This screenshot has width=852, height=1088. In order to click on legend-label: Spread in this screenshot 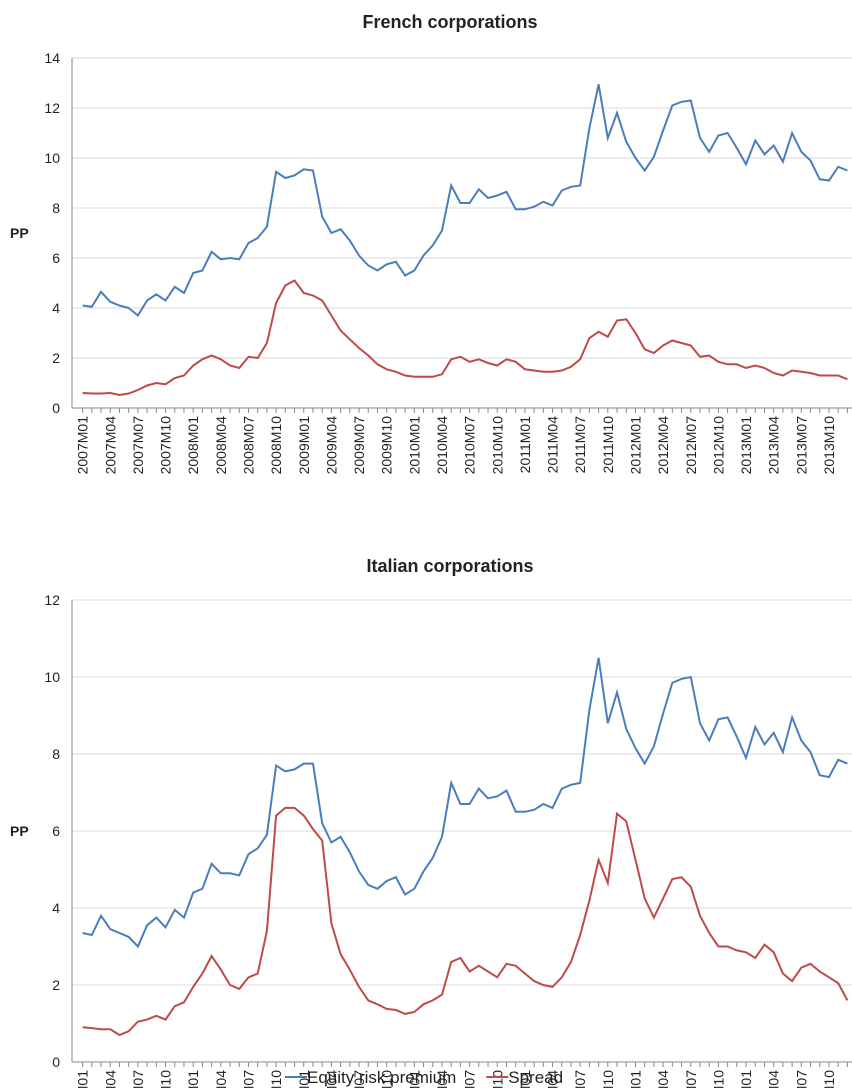, I will do `click(535, 1077)`.